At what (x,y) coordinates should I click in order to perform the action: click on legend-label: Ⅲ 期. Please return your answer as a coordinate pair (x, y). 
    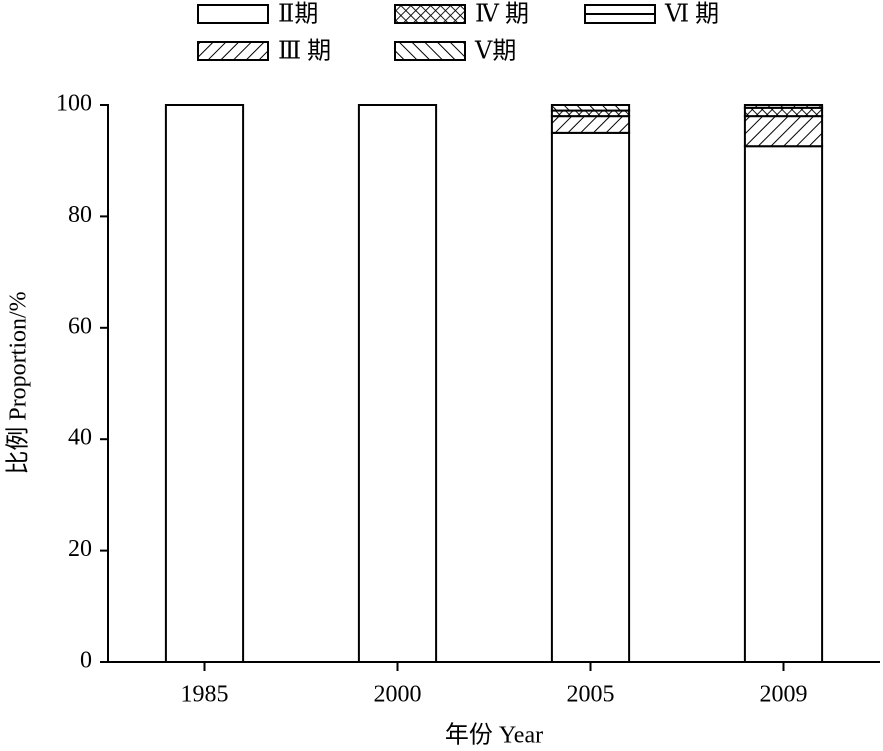
    Looking at the image, I should click on (304, 52).